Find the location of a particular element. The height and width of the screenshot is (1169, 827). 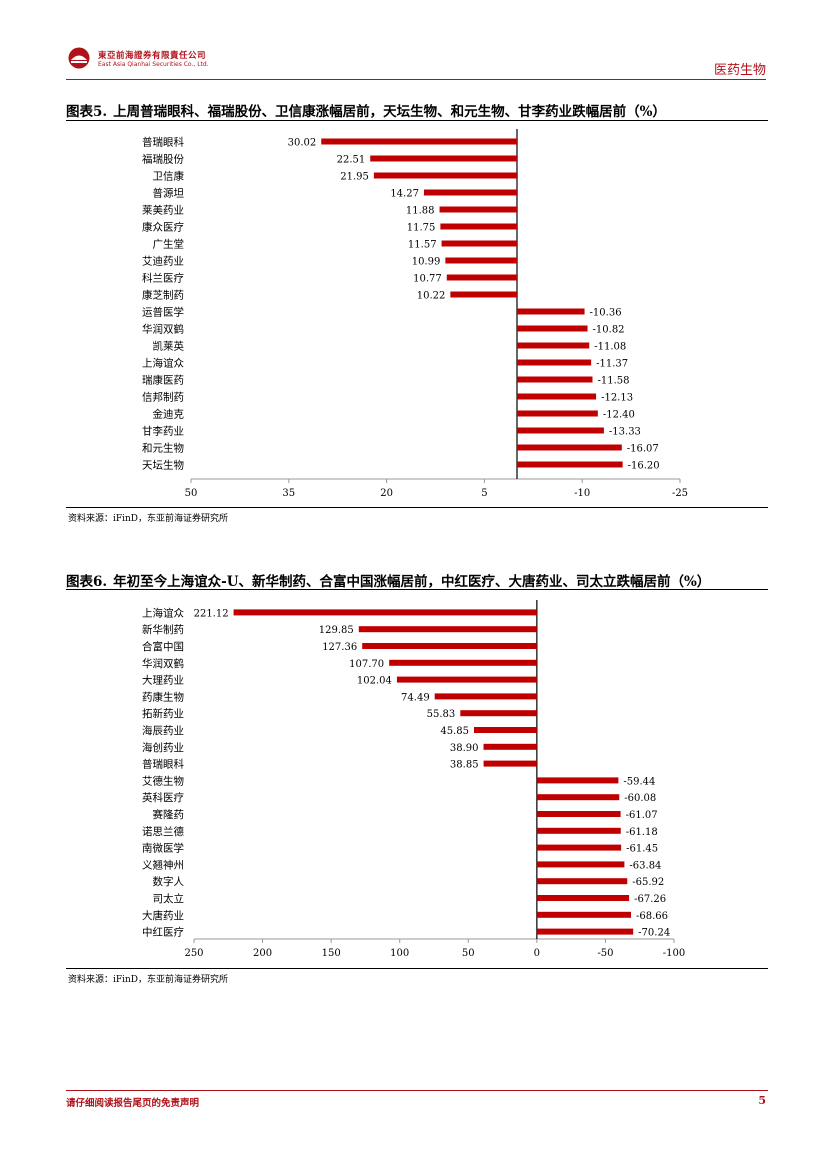

data-label: 107.70 is located at coordinates (366, 664).